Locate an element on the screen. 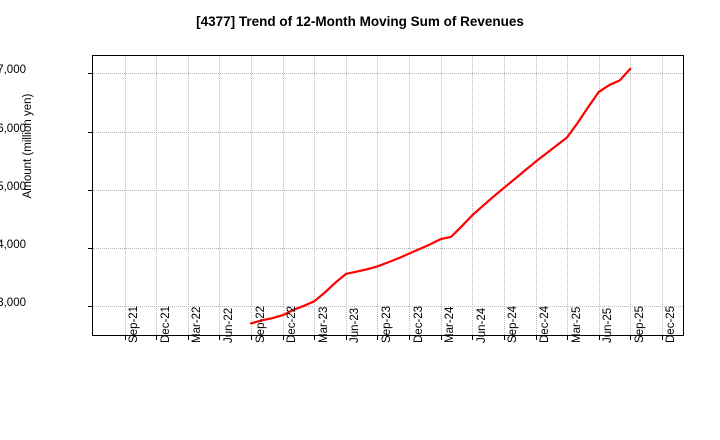  y-axis-label: Amount (million yen) is located at coordinates (28, 146).